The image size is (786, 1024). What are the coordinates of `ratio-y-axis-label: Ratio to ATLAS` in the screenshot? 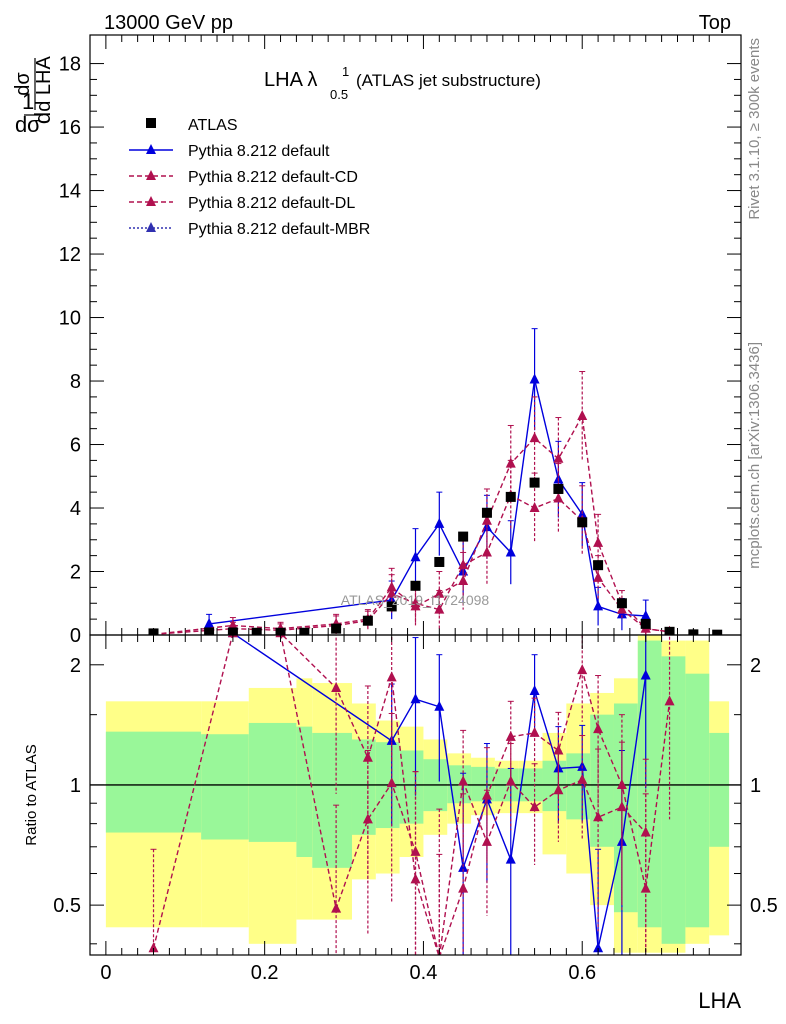 It's located at (31, 794).